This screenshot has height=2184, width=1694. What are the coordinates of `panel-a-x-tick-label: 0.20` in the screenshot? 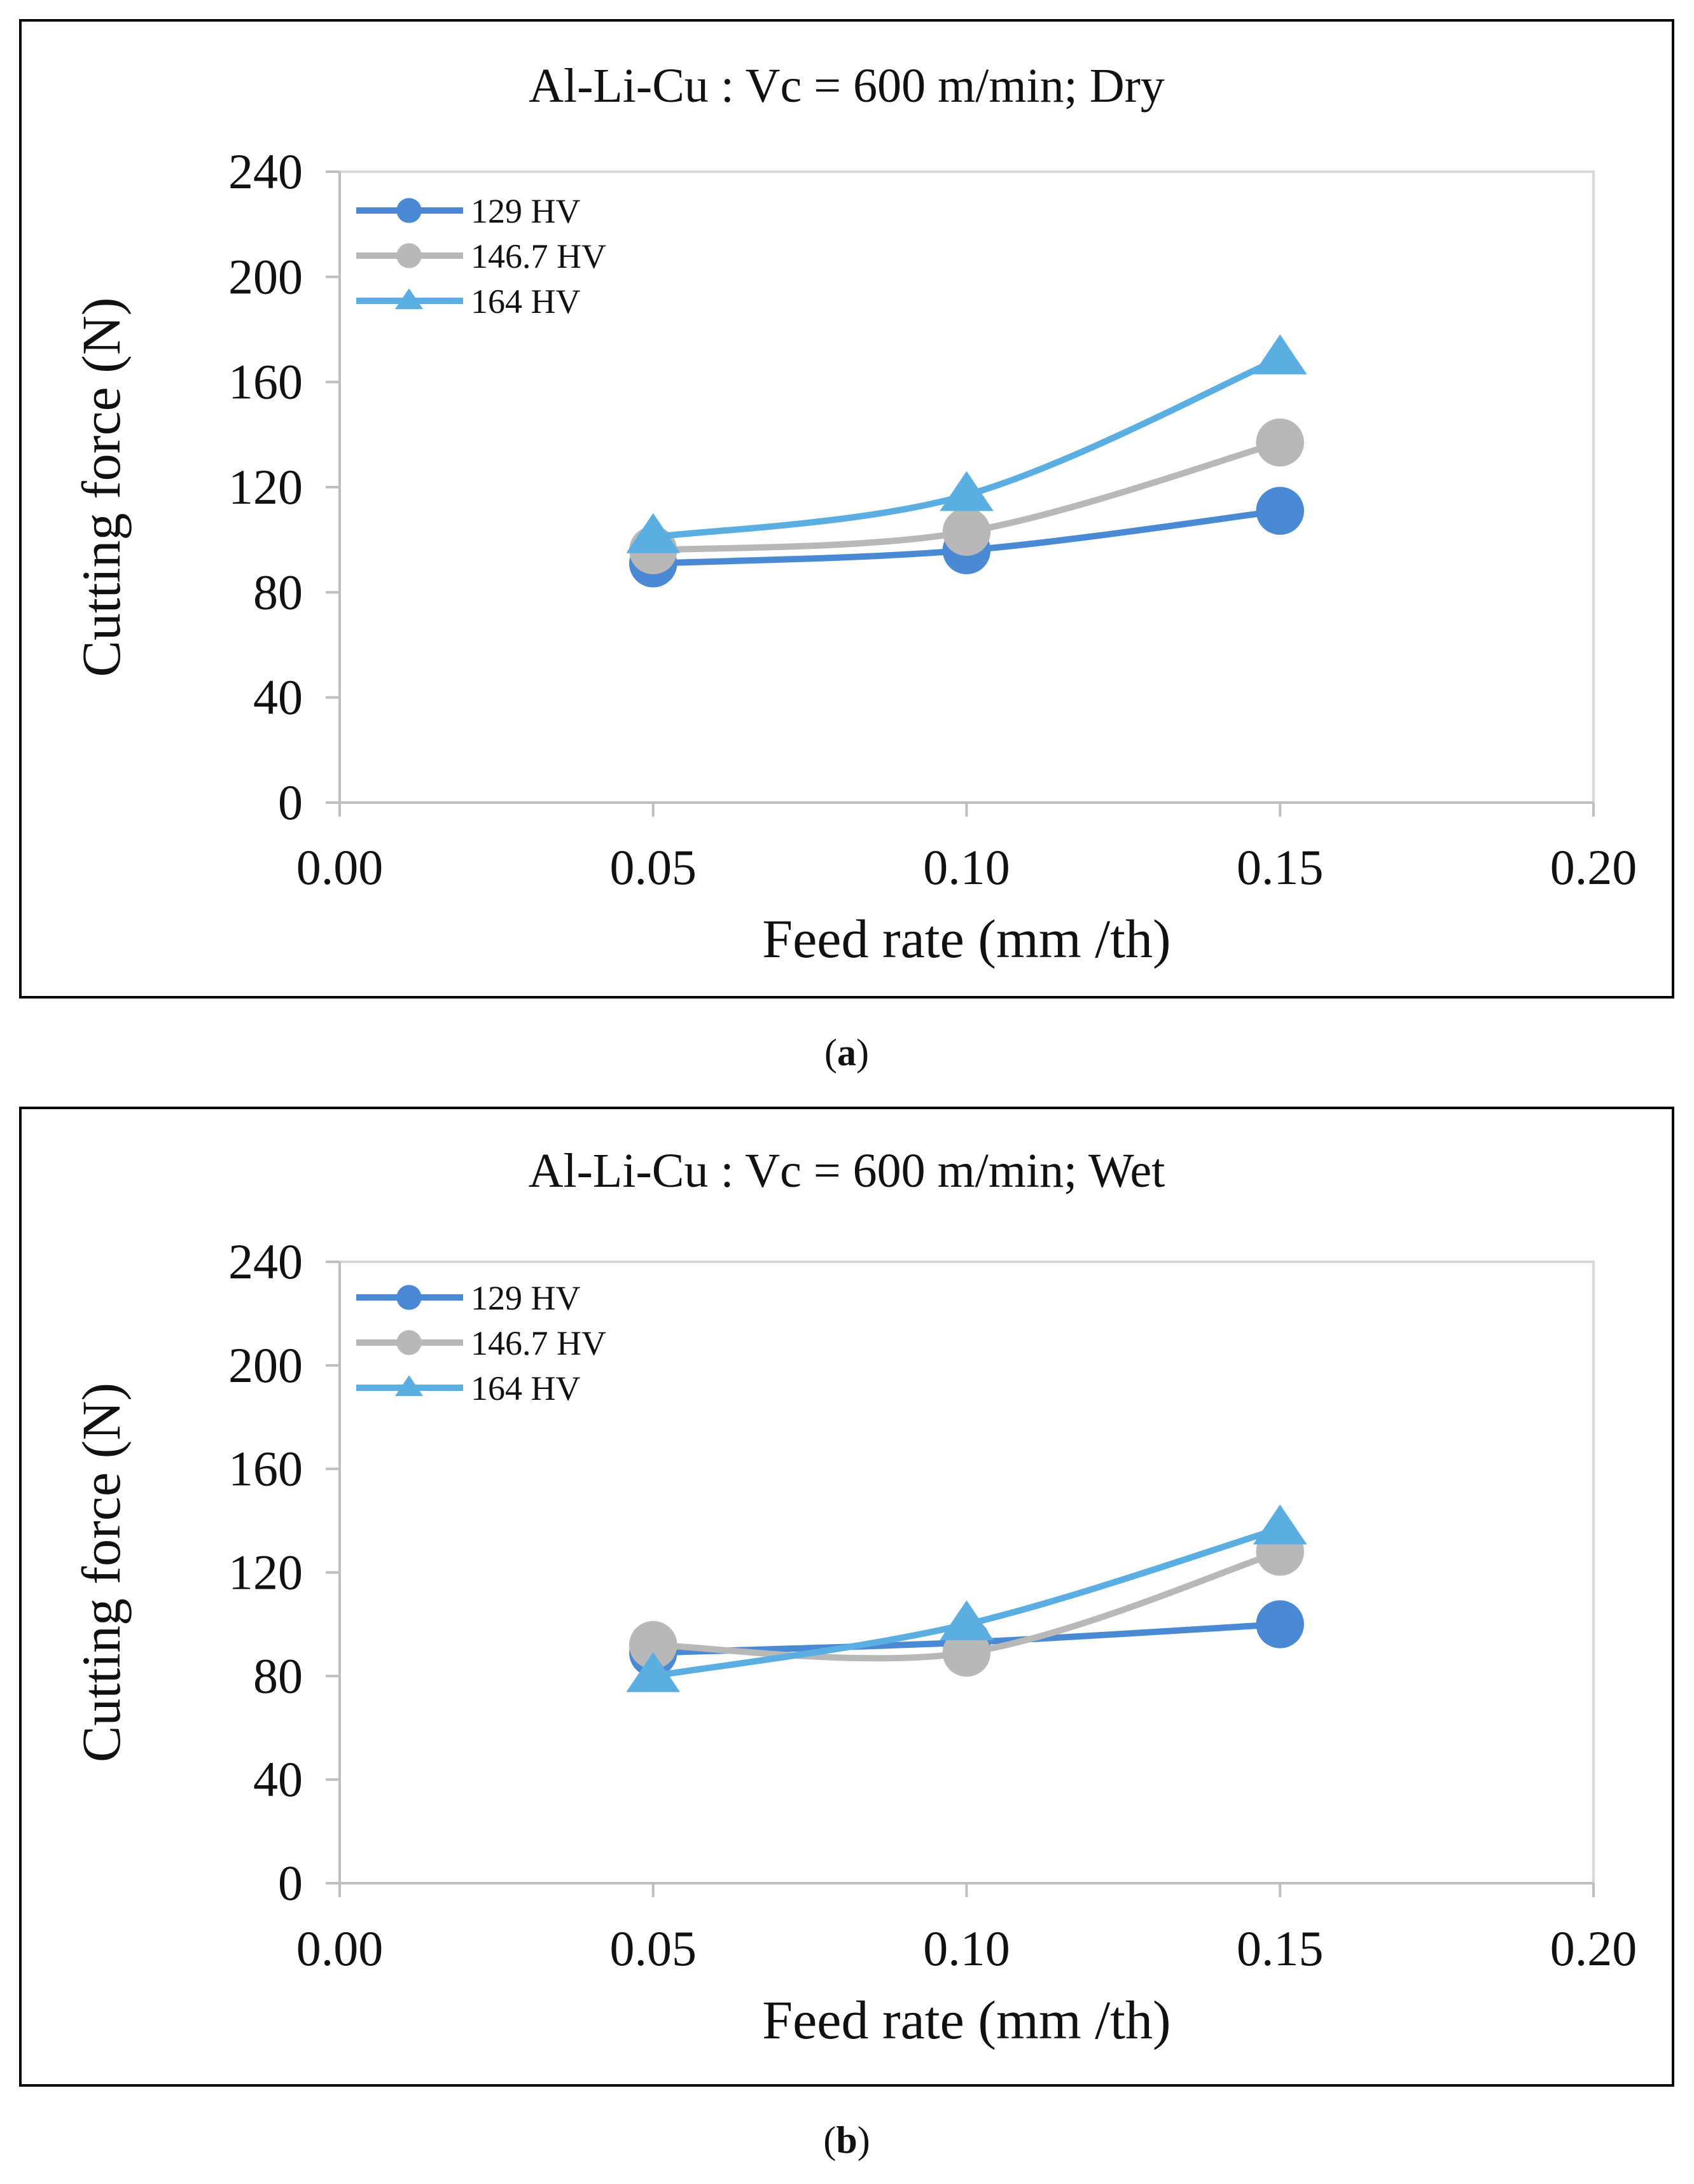 It's located at (1593, 867).